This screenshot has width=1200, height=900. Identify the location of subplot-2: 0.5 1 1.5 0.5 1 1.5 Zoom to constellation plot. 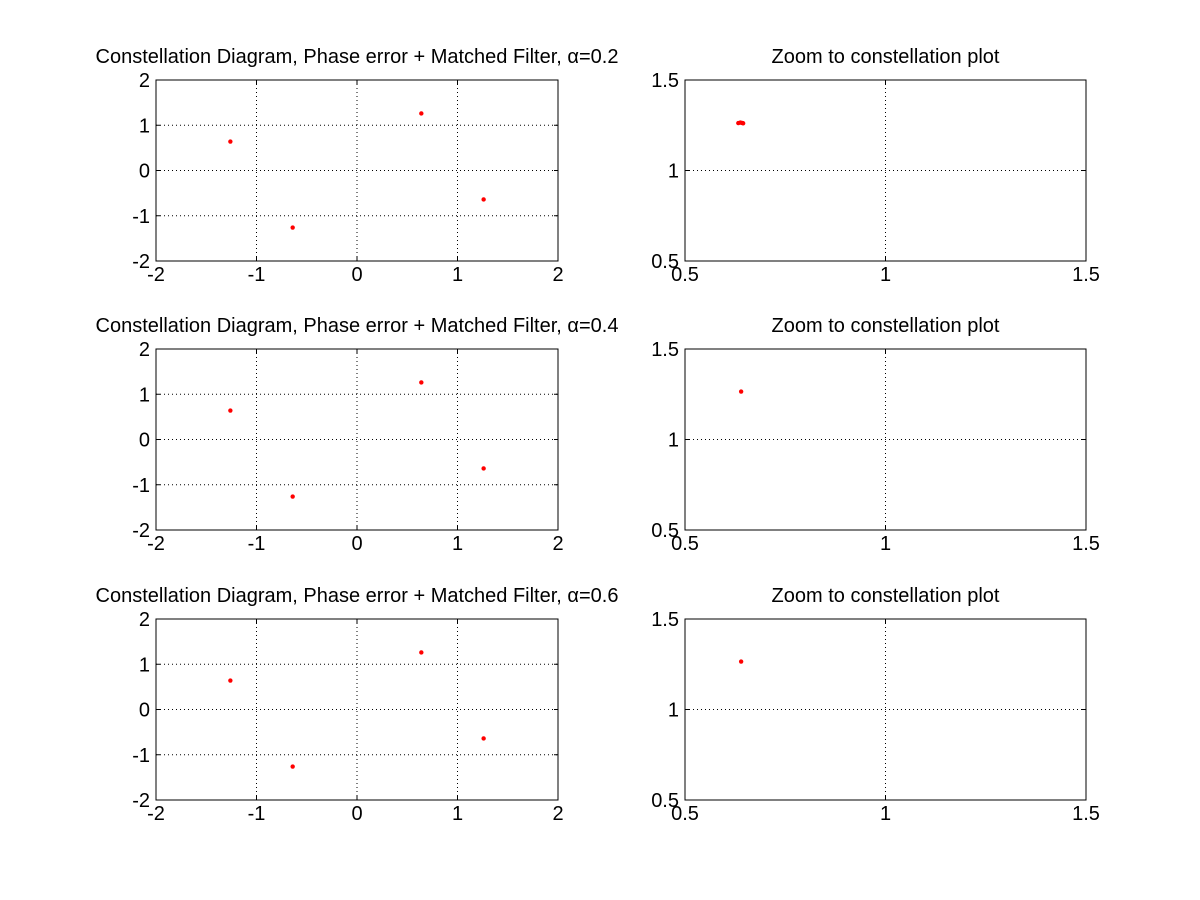
(875, 166).